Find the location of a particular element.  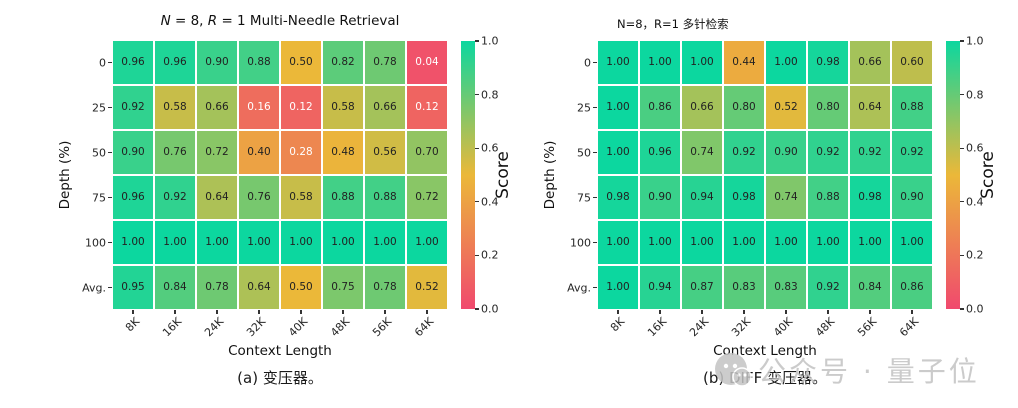

heatmap-cell: 0.84 is located at coordinates (175, 287).